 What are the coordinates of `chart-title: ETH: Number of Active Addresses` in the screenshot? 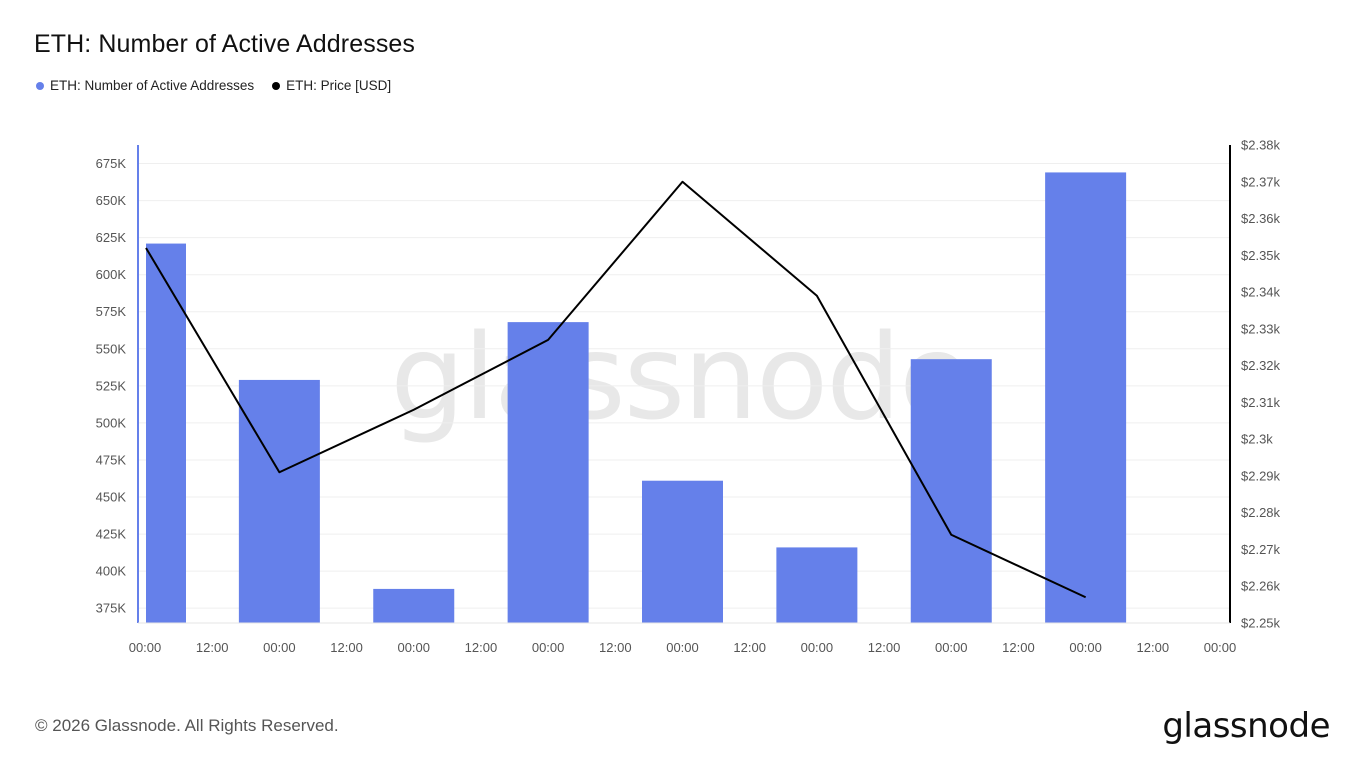 It's located at (225, 44).